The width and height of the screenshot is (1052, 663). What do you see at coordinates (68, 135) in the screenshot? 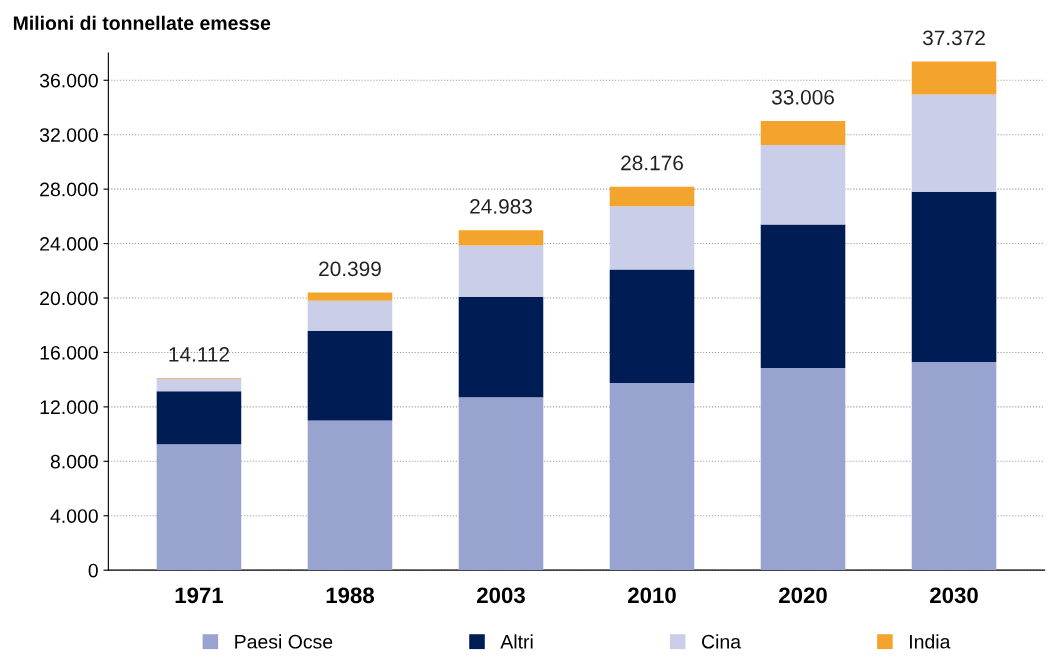
I see `y-tick-label: 32.000` at bounding box center [68, 135].